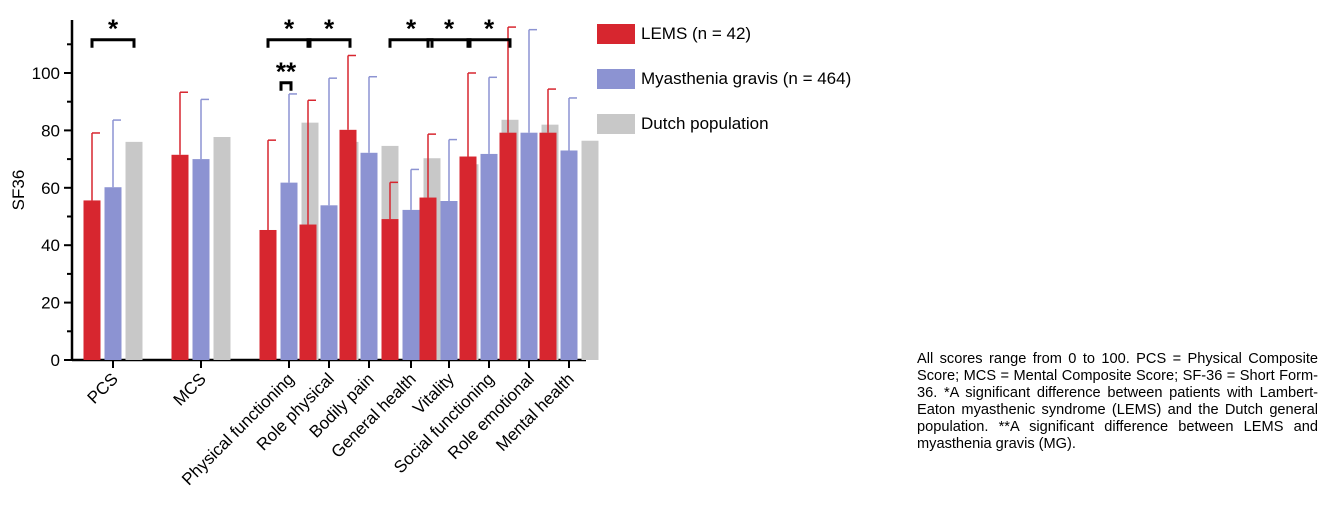  Describe the element at coordinates (369, 256) in the screenshot. I see `bar-myasthenia-gravis-bodily-pain` at that location.